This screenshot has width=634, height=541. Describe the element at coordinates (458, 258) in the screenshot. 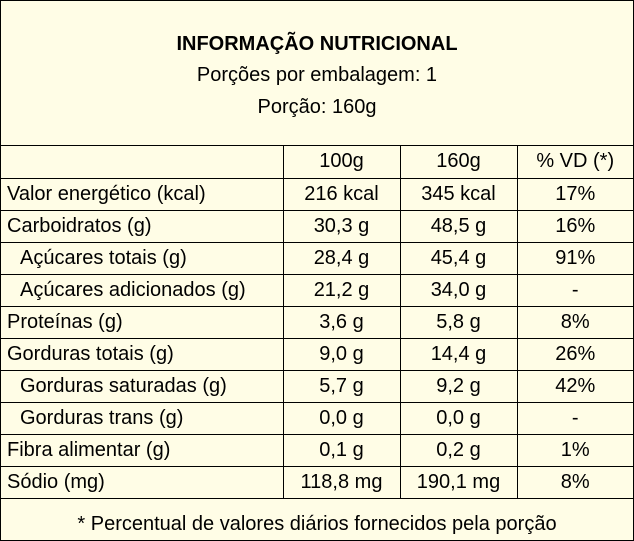

I see `value-per-portion: 45,4 g` at that location.